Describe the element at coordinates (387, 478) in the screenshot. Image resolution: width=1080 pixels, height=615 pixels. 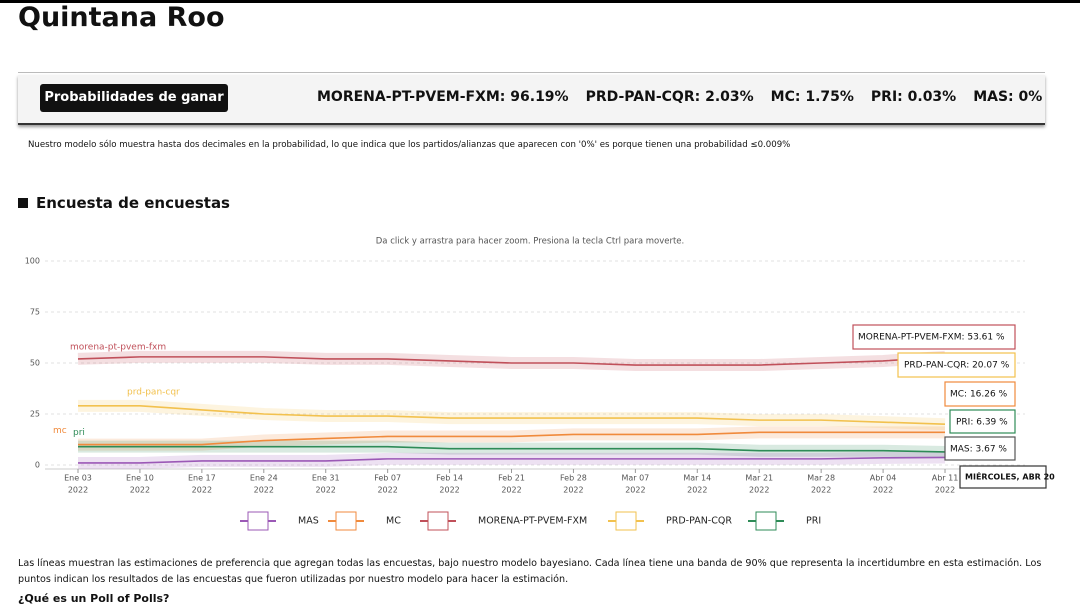
I see `x-tick-label: Feb 07` at that location.